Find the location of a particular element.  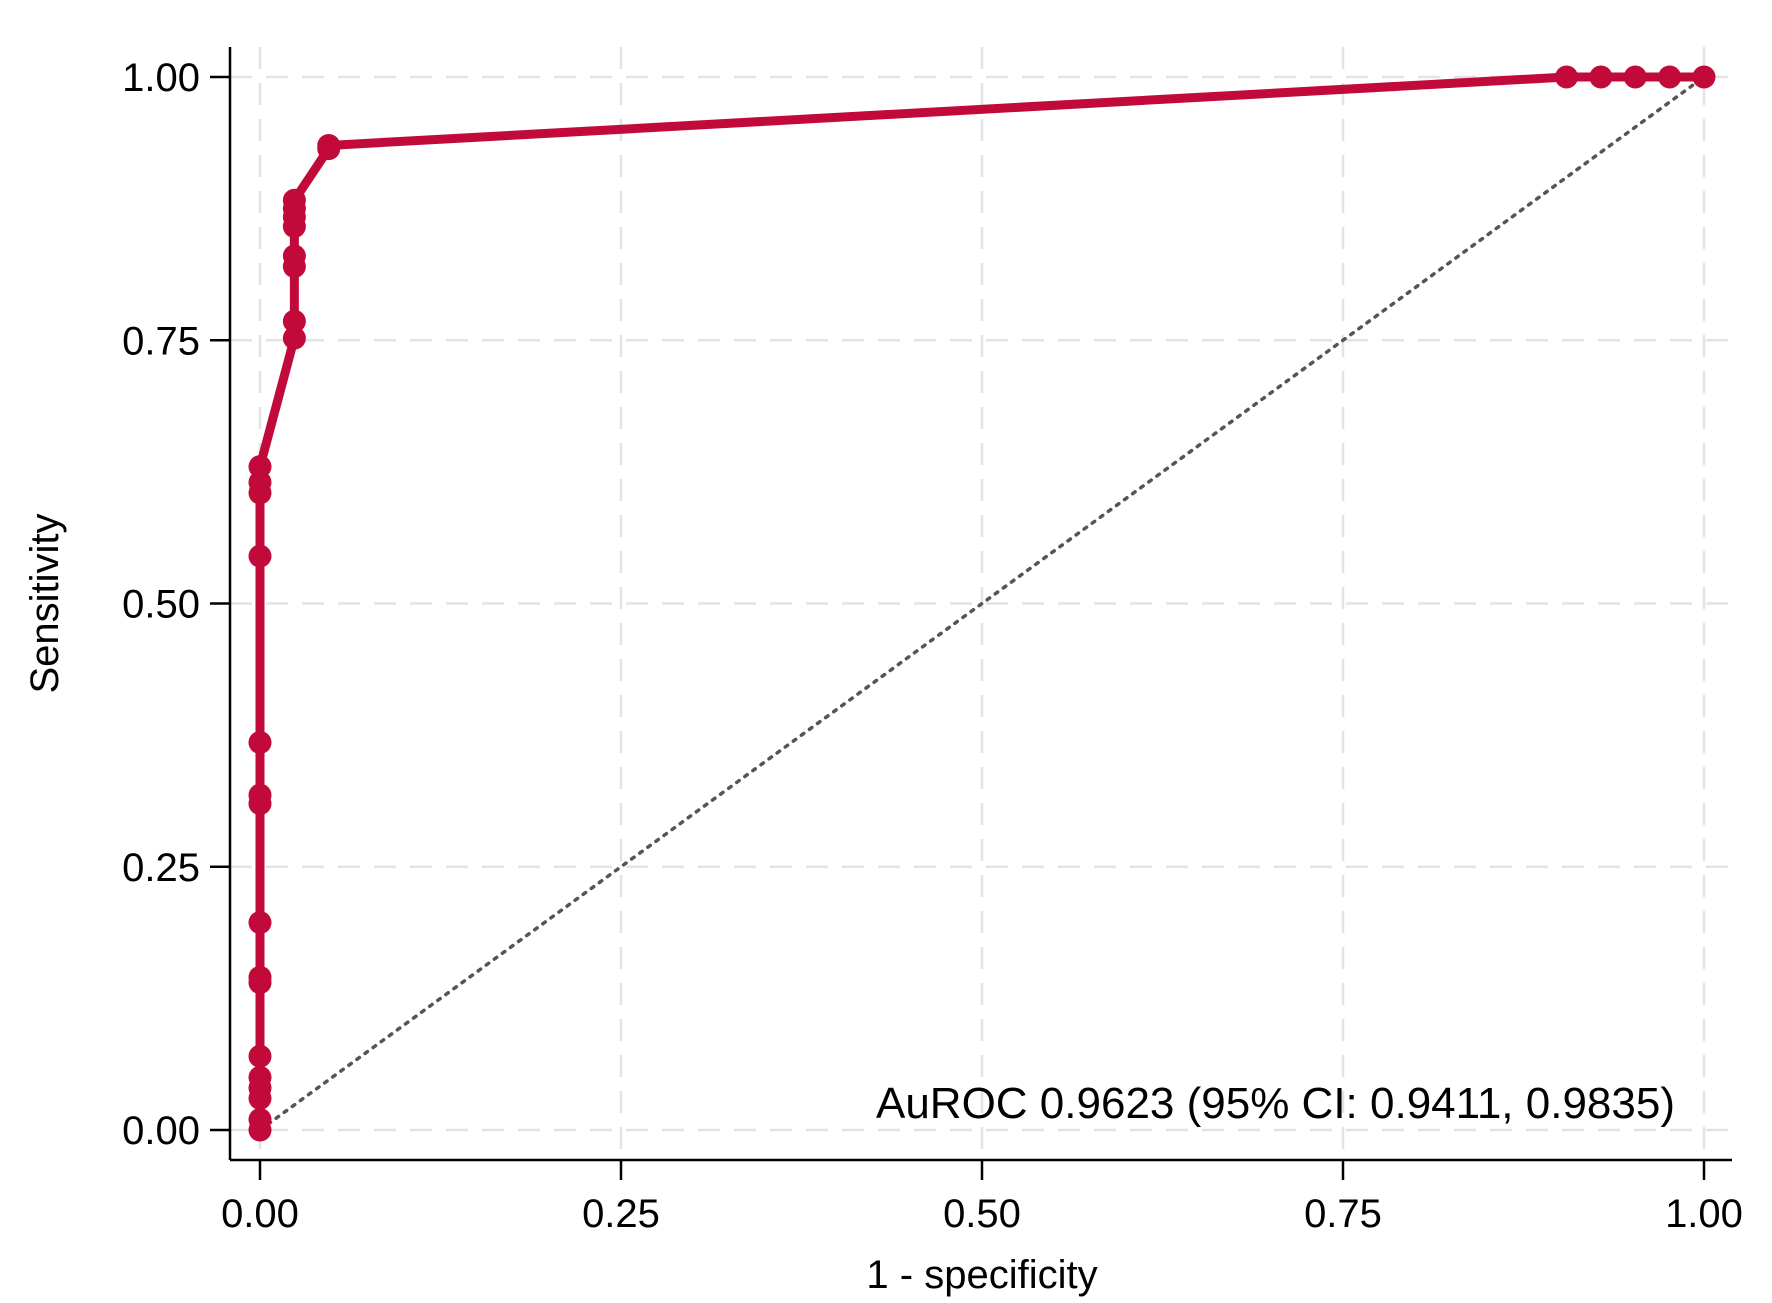

x-tick-label-1: 0.25 is located at coordinates (621, 1214).